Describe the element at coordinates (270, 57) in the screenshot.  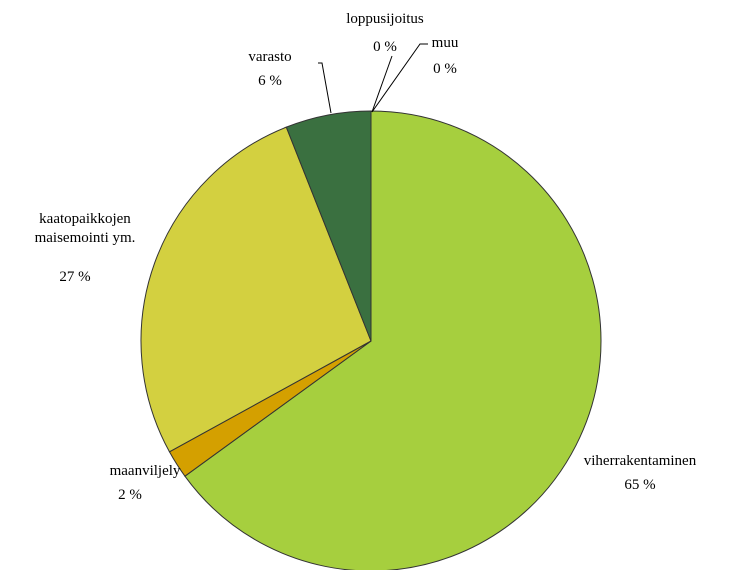
I see `slice-label: varasto` at that location.